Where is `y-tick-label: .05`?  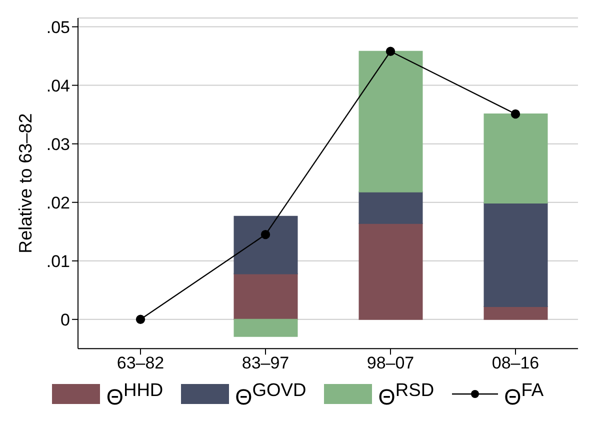
y-tick-label: .05 is located at coordinates (58, 27).